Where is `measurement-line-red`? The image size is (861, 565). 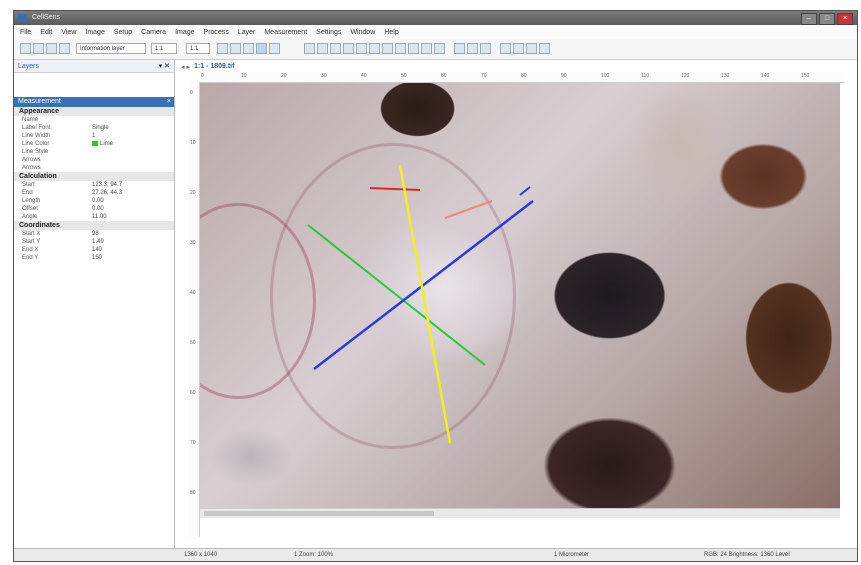
measurement-line-red is located at coordinates (395, 189).